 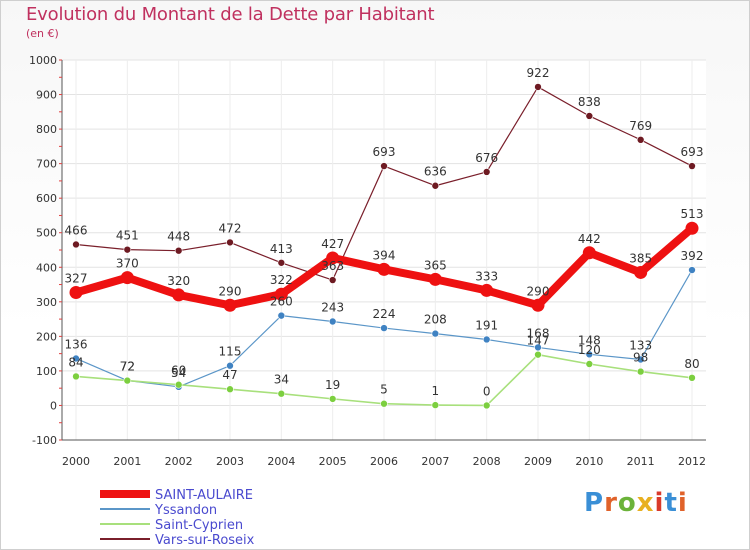 What do you see at coordinates (179, 461) in the screenshot?
I see `x-tick-label: 2002` at bounding box center [179, 461].